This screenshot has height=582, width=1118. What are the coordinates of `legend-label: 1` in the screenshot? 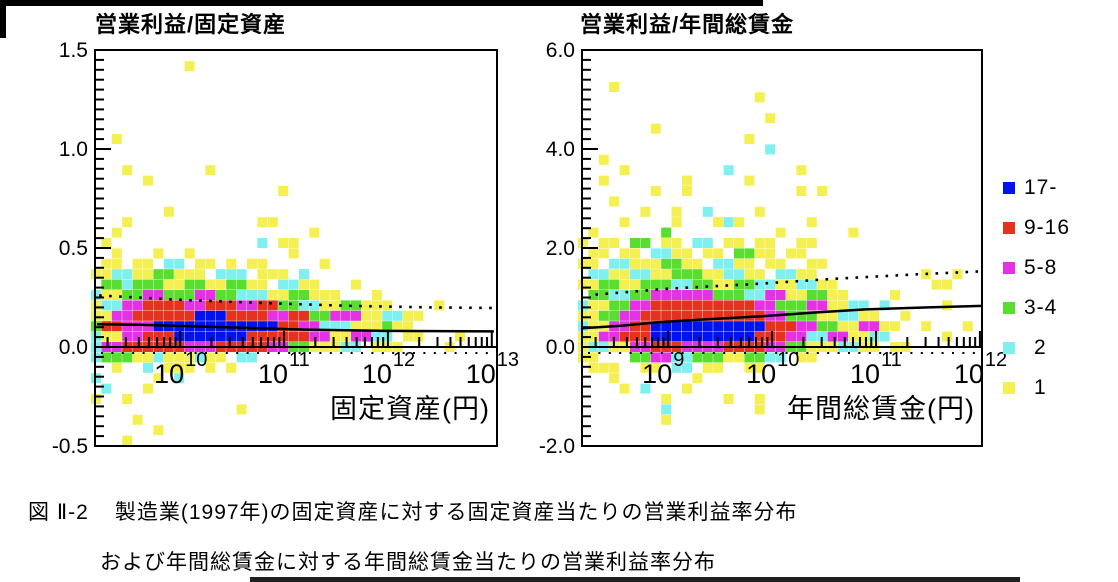 It's located at (1040, 387).